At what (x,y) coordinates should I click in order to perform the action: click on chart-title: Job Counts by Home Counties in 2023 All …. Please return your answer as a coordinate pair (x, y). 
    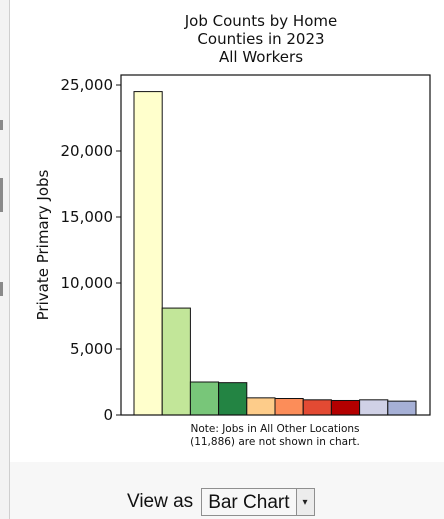
    Looking at the image, I should click on (260, 39).